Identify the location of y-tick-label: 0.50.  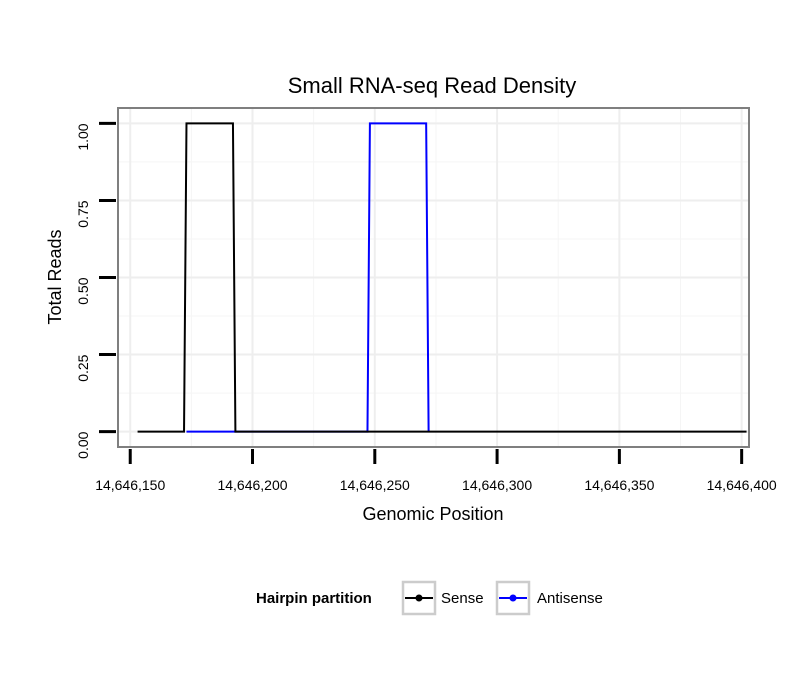
(83, 290).